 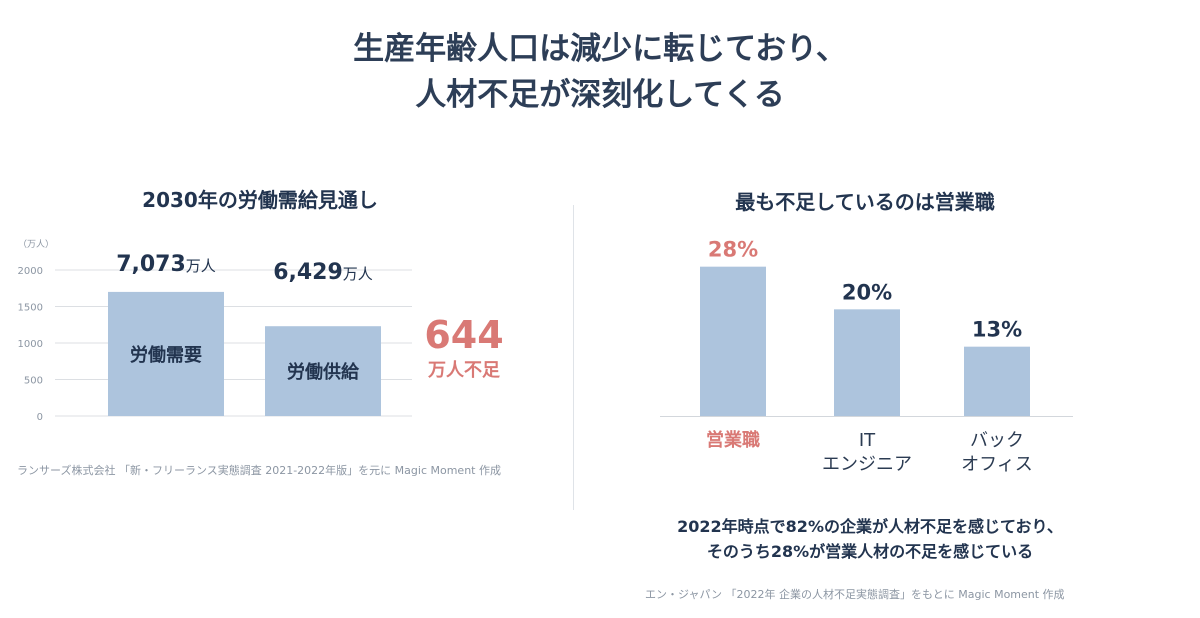 What do you see at coordinates (260, 200) in the screenshot?
I see `left-chart-title: 2030年の労働需給見通し` at bounding box center [260, 200].